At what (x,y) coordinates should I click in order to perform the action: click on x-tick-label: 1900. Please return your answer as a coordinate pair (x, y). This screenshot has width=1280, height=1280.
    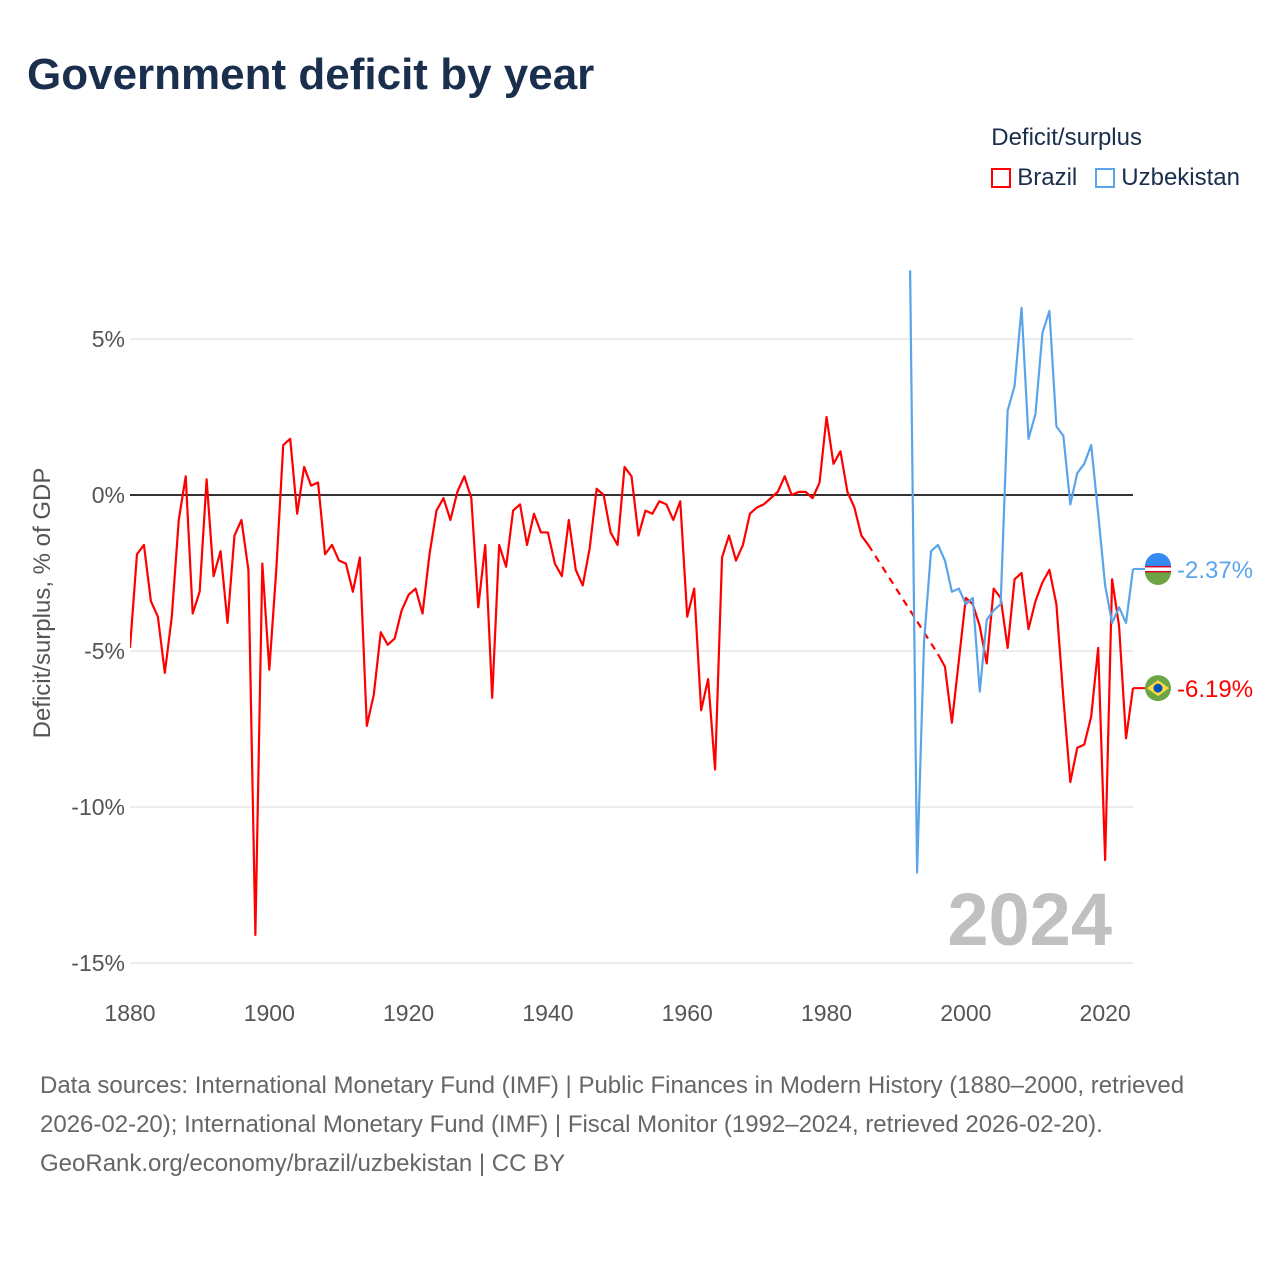
    Looking at the image, I should click on (269, 1013).